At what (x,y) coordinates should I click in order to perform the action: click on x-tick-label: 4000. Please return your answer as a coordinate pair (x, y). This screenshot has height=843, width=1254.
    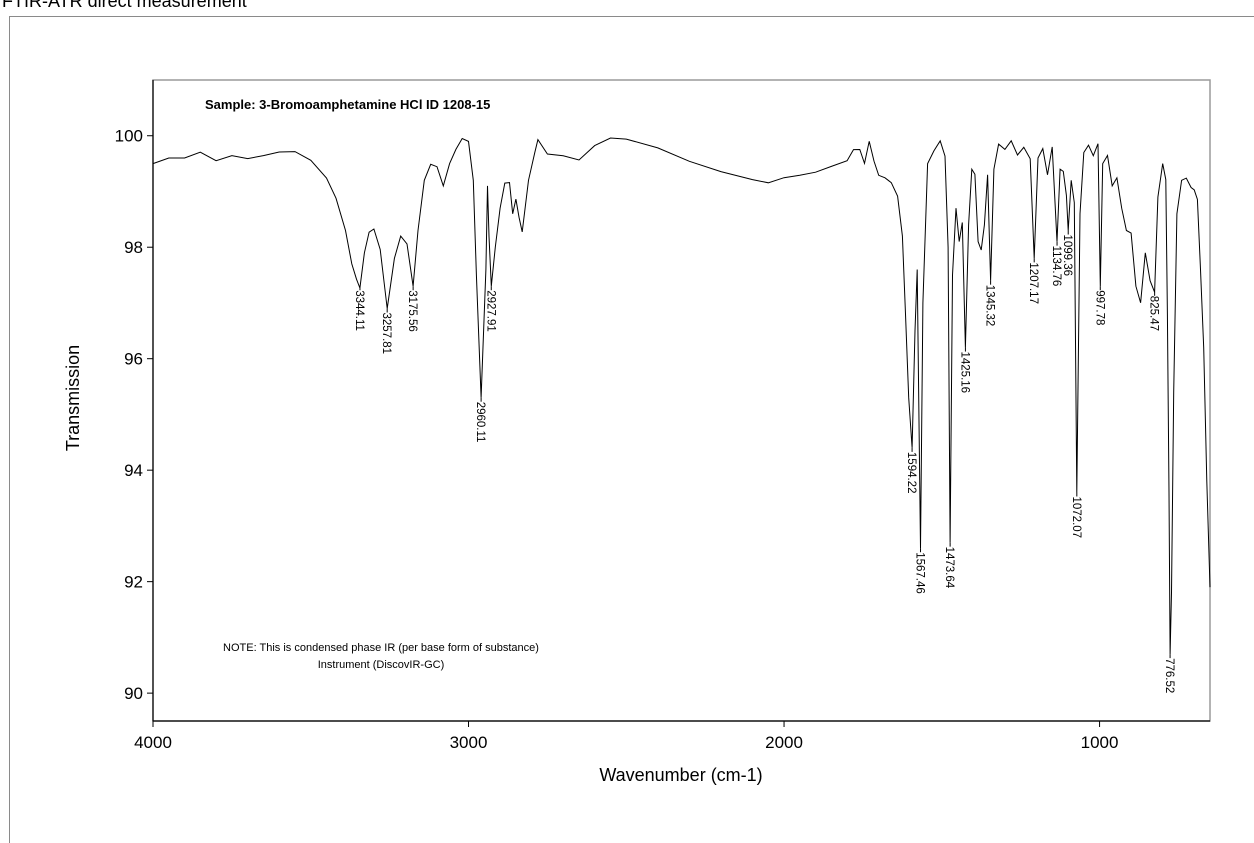
    Looking at the image, I should click on (153, 742).